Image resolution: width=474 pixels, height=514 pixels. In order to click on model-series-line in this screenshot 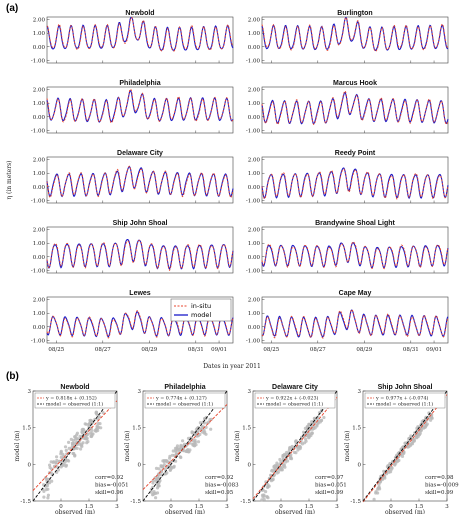, I will do `click(140, 254)`.